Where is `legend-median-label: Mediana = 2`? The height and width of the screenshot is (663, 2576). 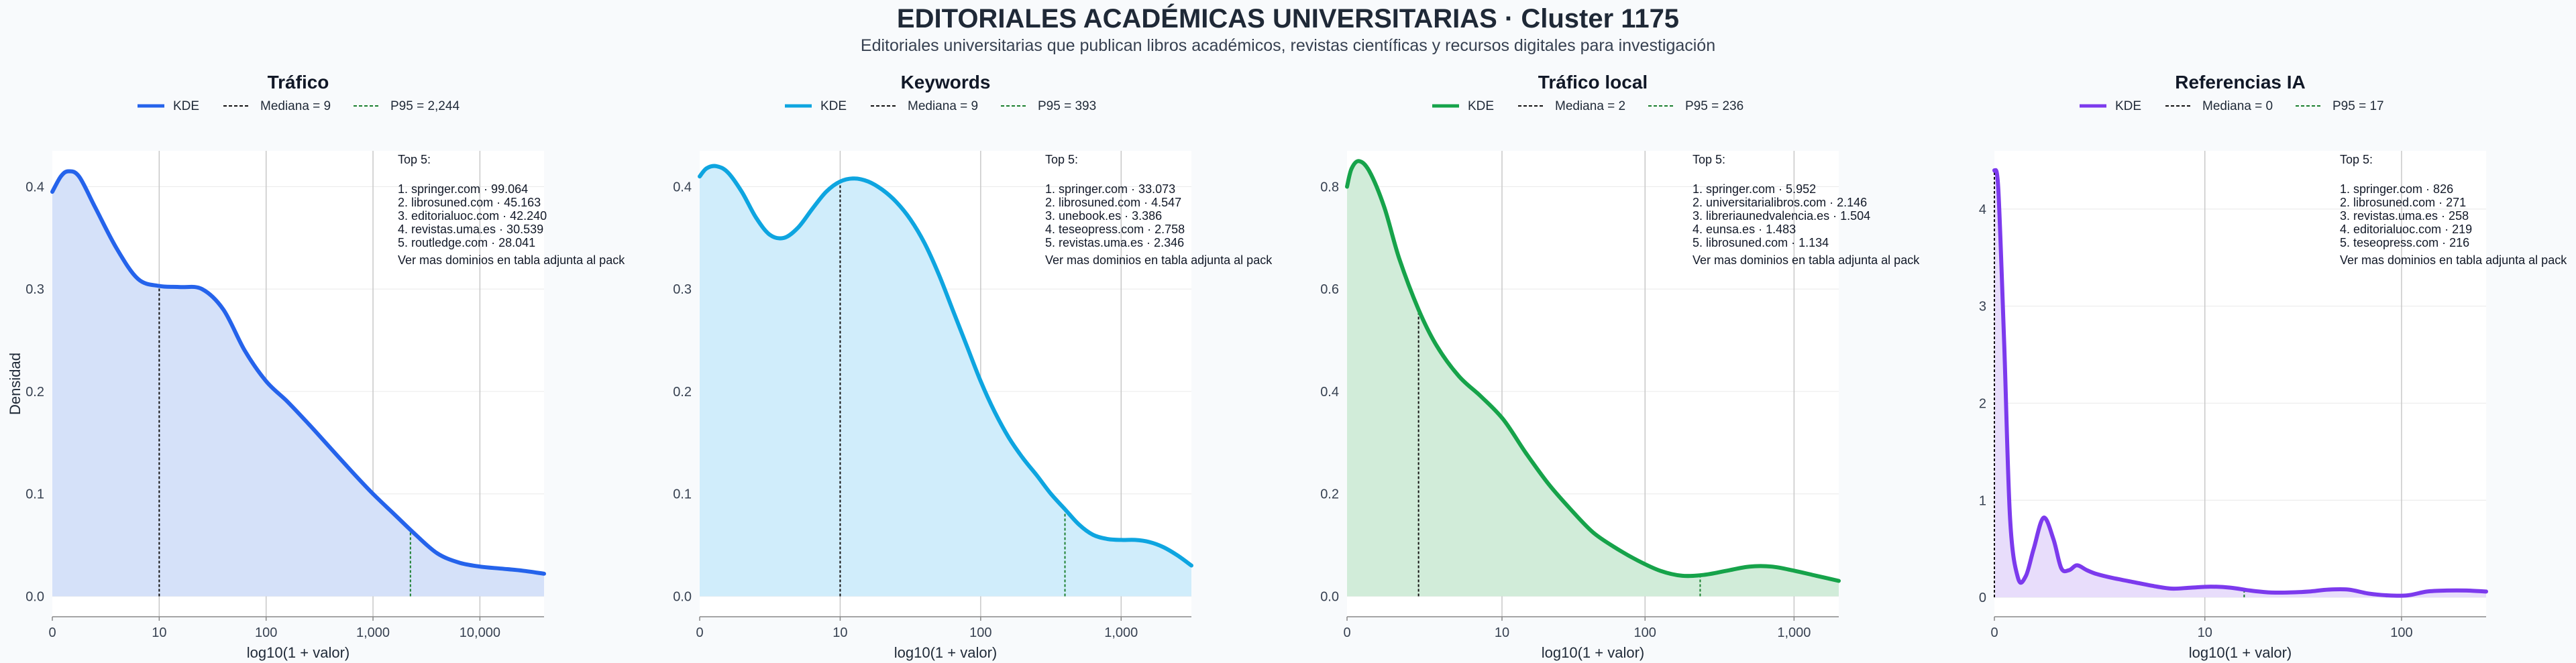
legend-median-label: Mediana = 2 is located at coordinates (1590, 106).